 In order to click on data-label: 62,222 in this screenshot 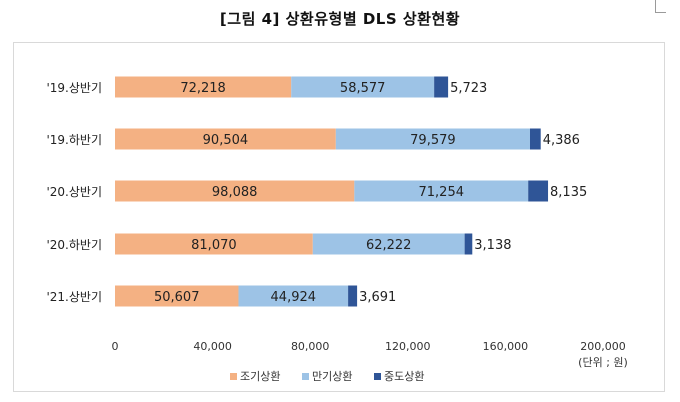, I will do `click(389, 245)`.